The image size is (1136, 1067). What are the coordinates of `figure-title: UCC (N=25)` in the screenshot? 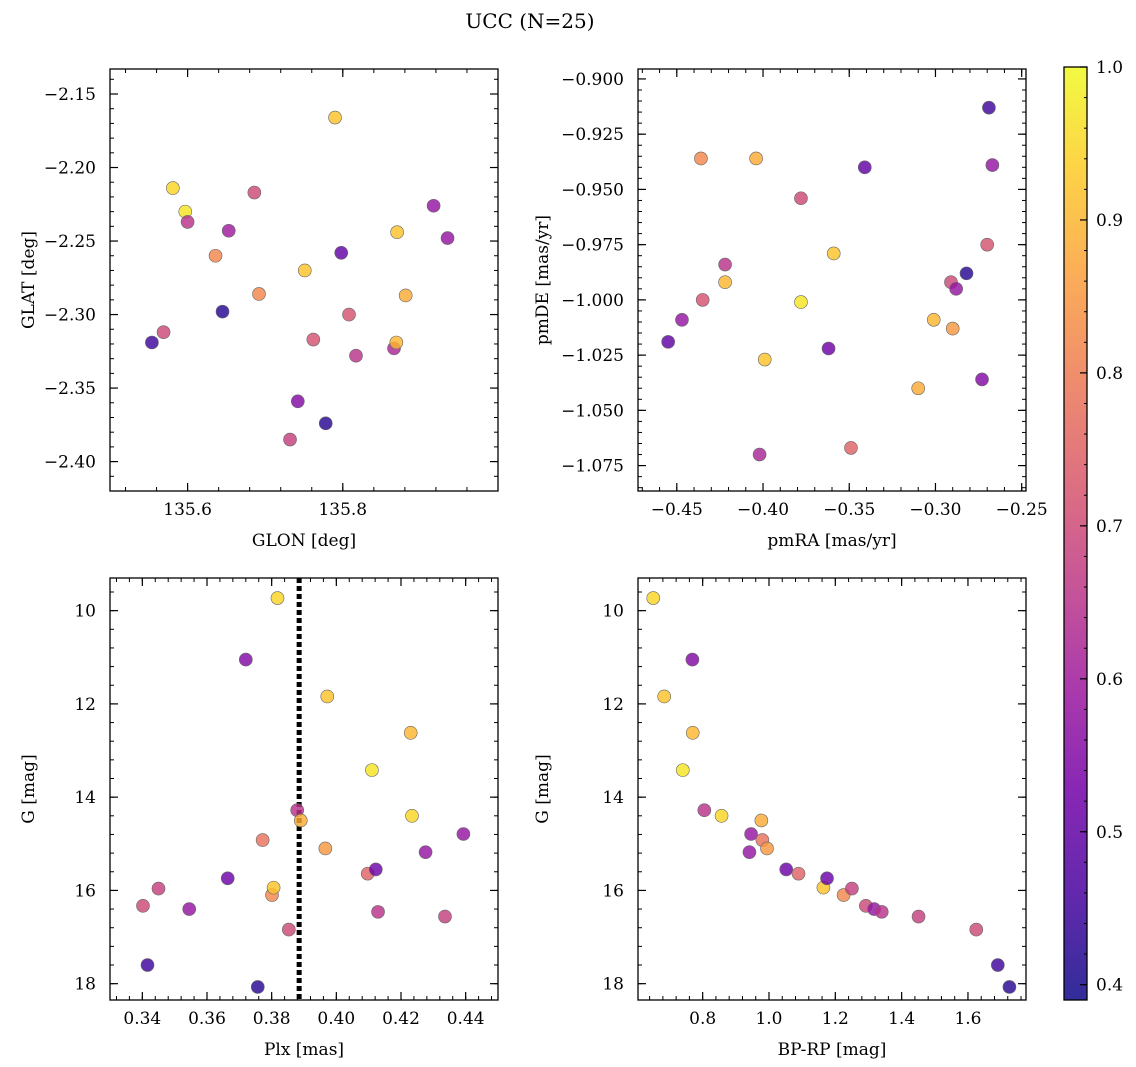 It's located at (529, 21).